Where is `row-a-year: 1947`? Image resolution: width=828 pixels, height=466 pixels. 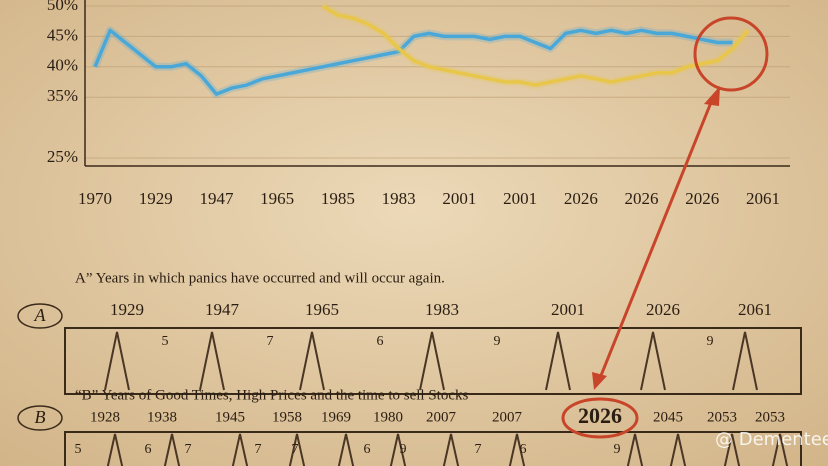
row-a-year: 1947 is located at coordinates (222, 309).